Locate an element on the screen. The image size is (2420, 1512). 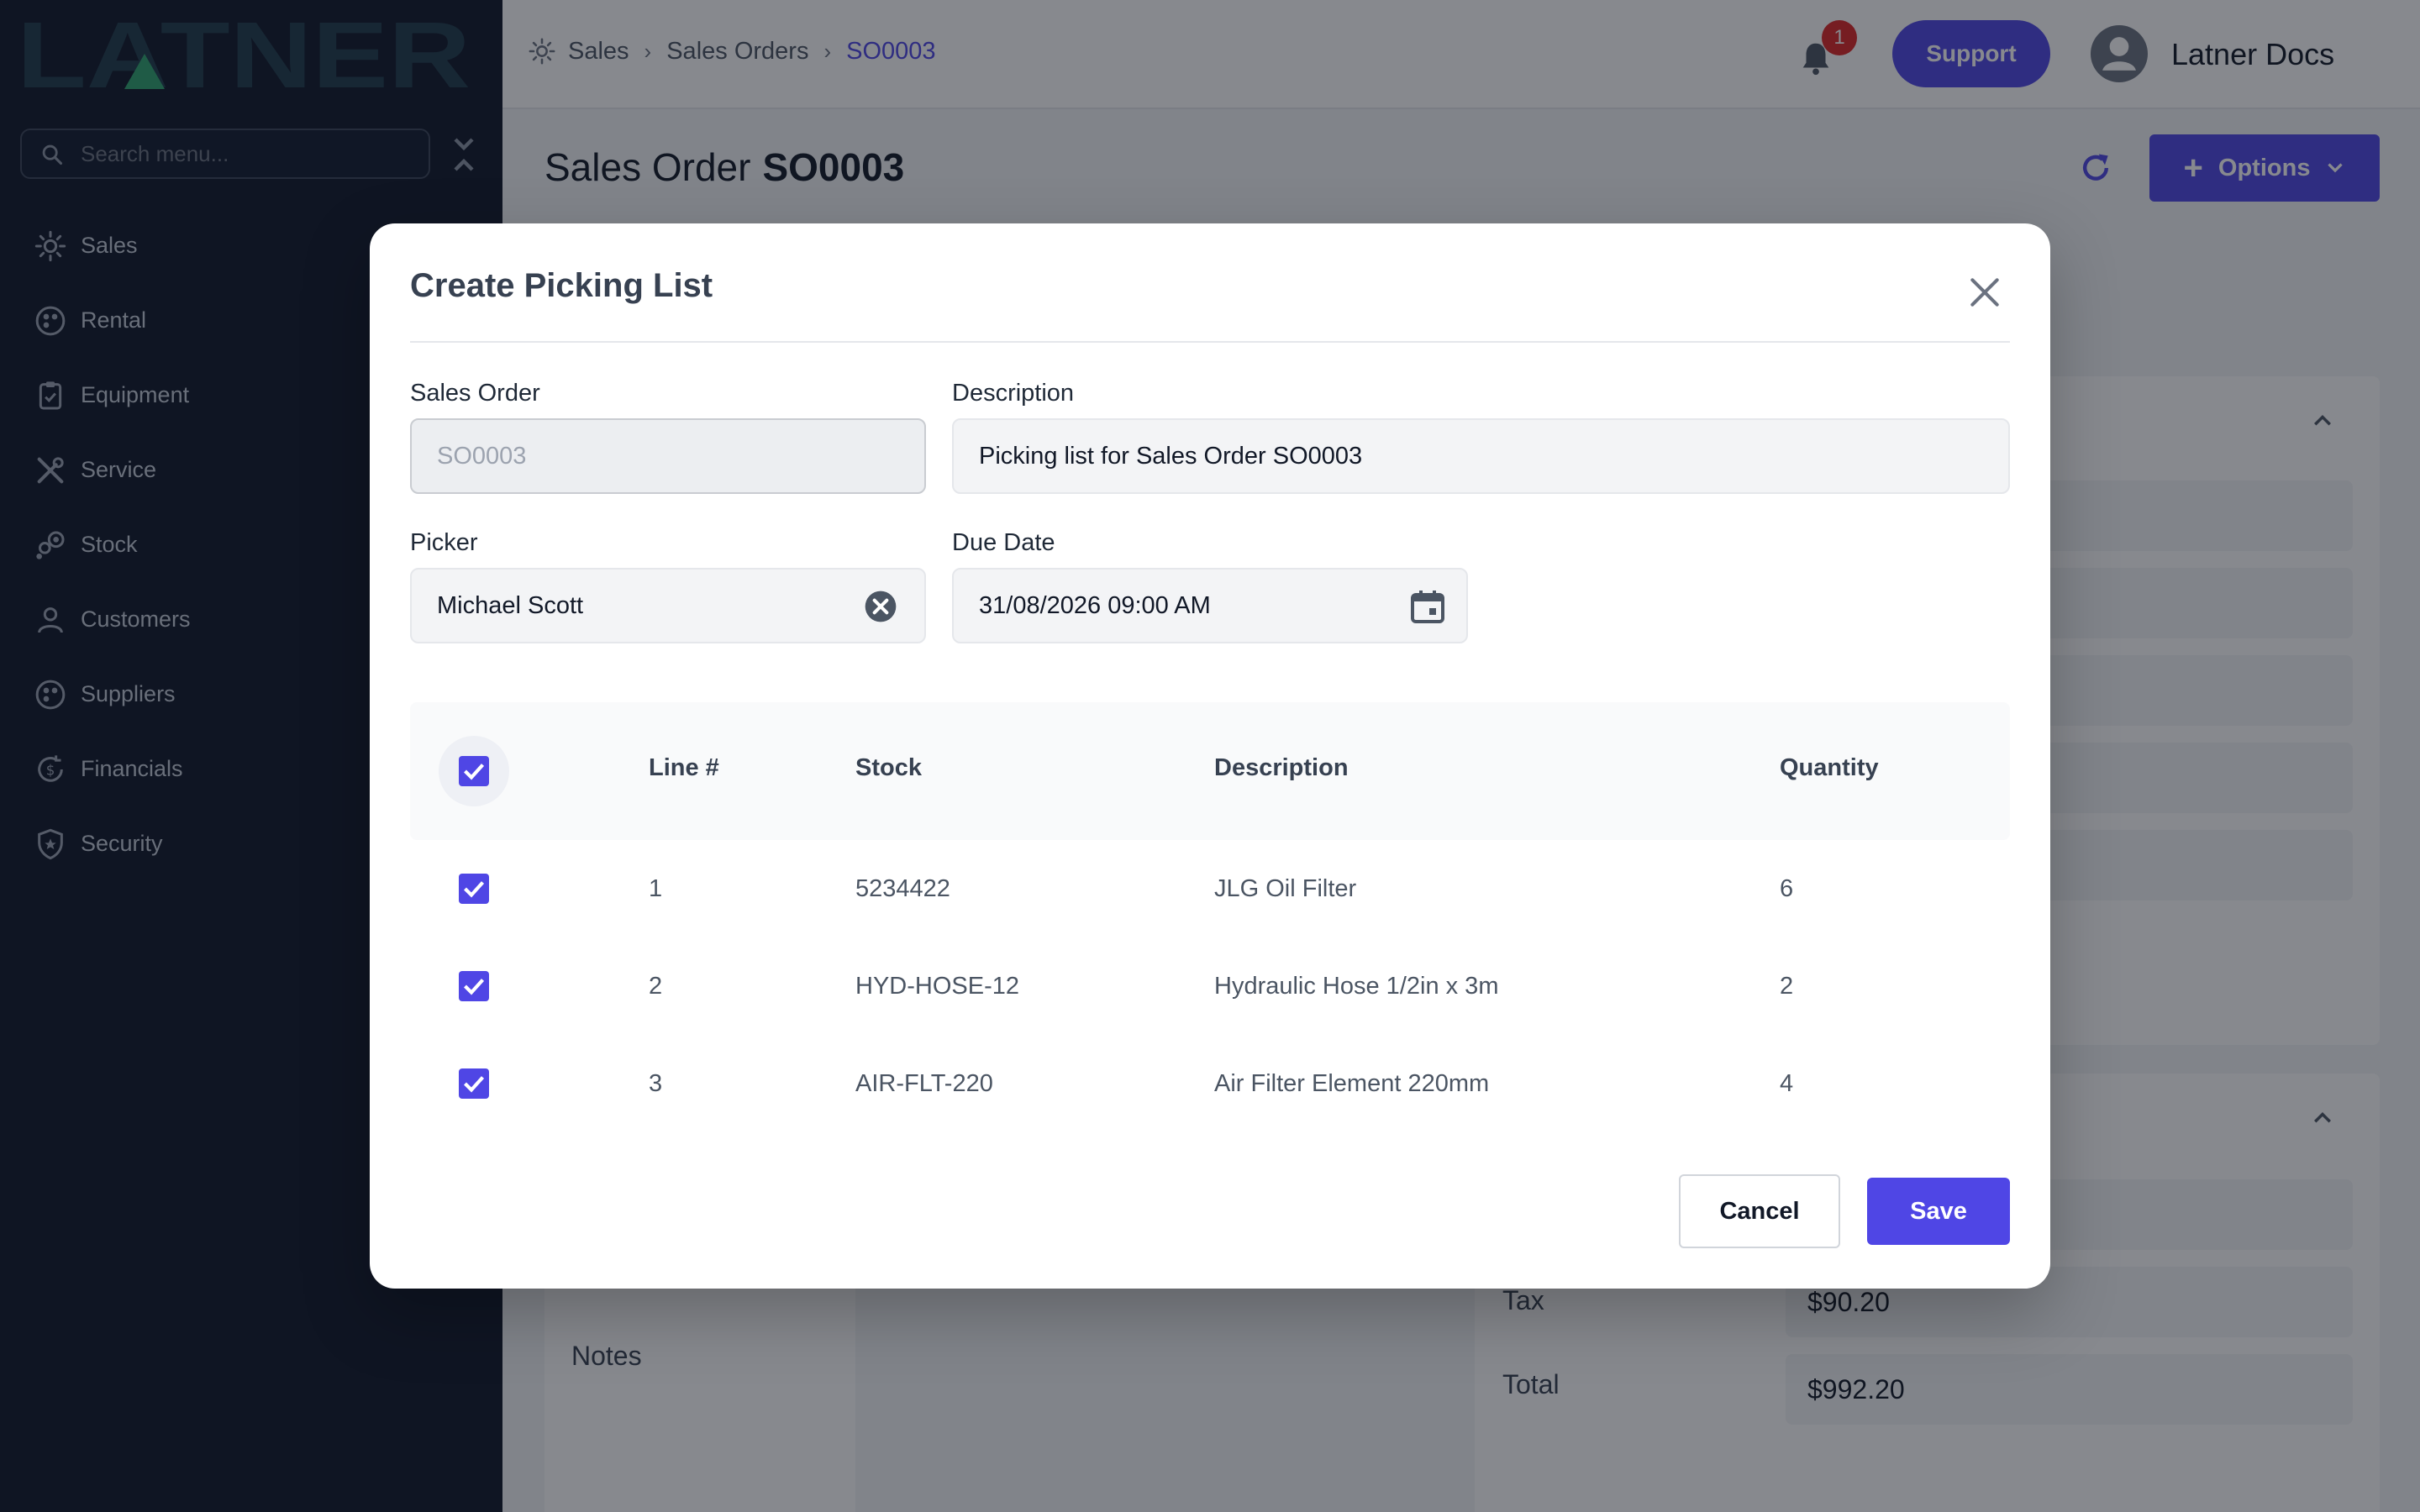
picker-field: Michael Scott is located at coordinates (668, 605).